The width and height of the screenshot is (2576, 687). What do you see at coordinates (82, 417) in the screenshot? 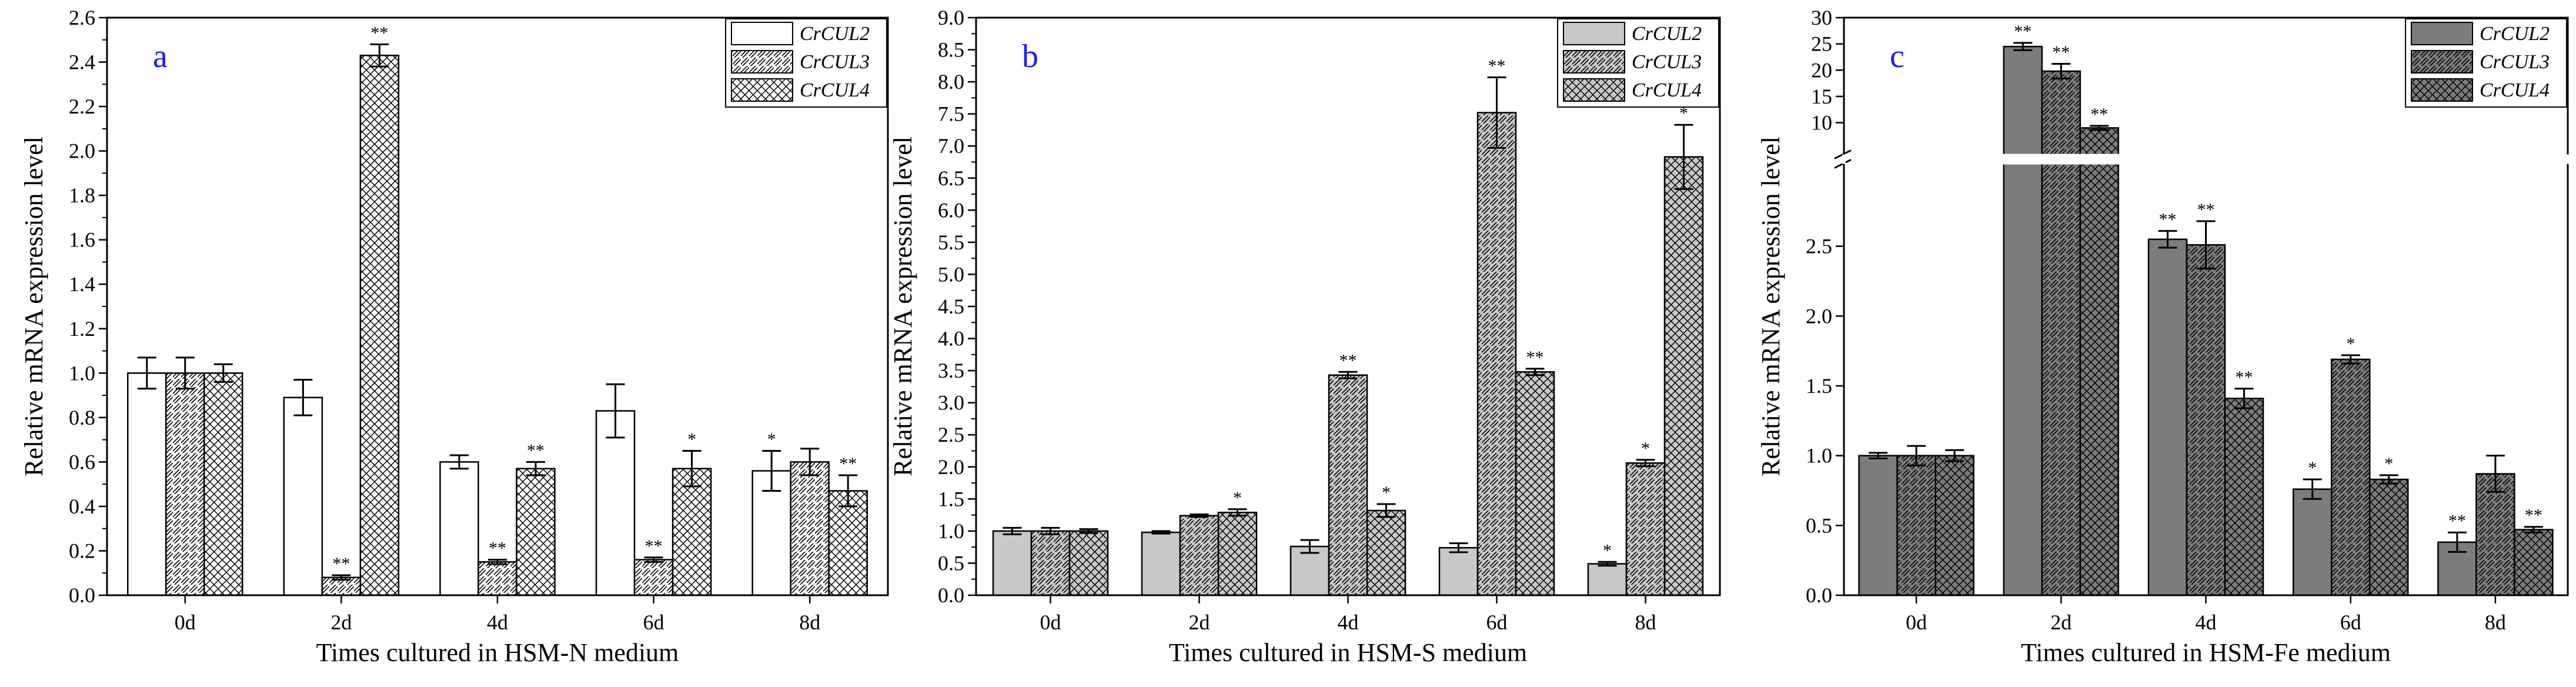
I see `y-tick-label: 0.8` at bounding box center [82, 417].